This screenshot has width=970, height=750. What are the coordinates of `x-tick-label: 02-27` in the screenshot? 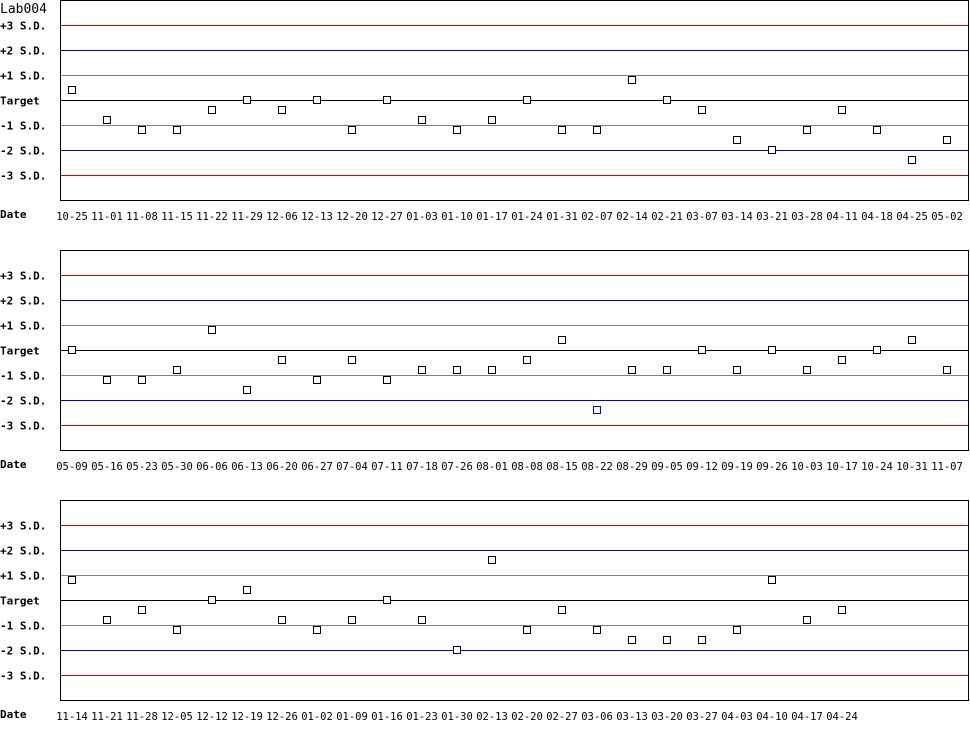 It's located at (562, 717).